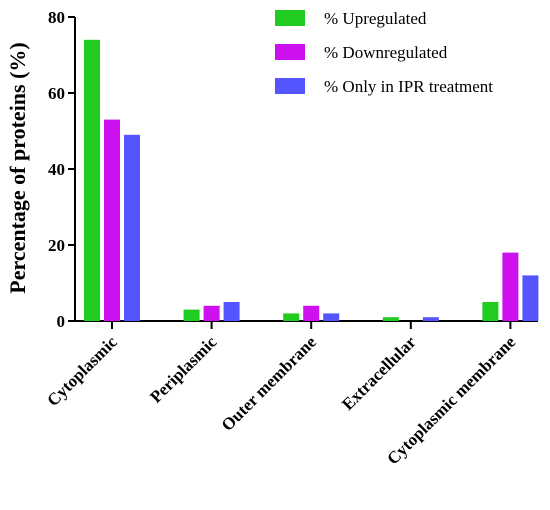 This screenshot has height=510, width=550. What do you see at coordinates (408, 86) in the screenshot?
I see `legend-label: % Only in IPR treatment` at bounding box center [408, 86].